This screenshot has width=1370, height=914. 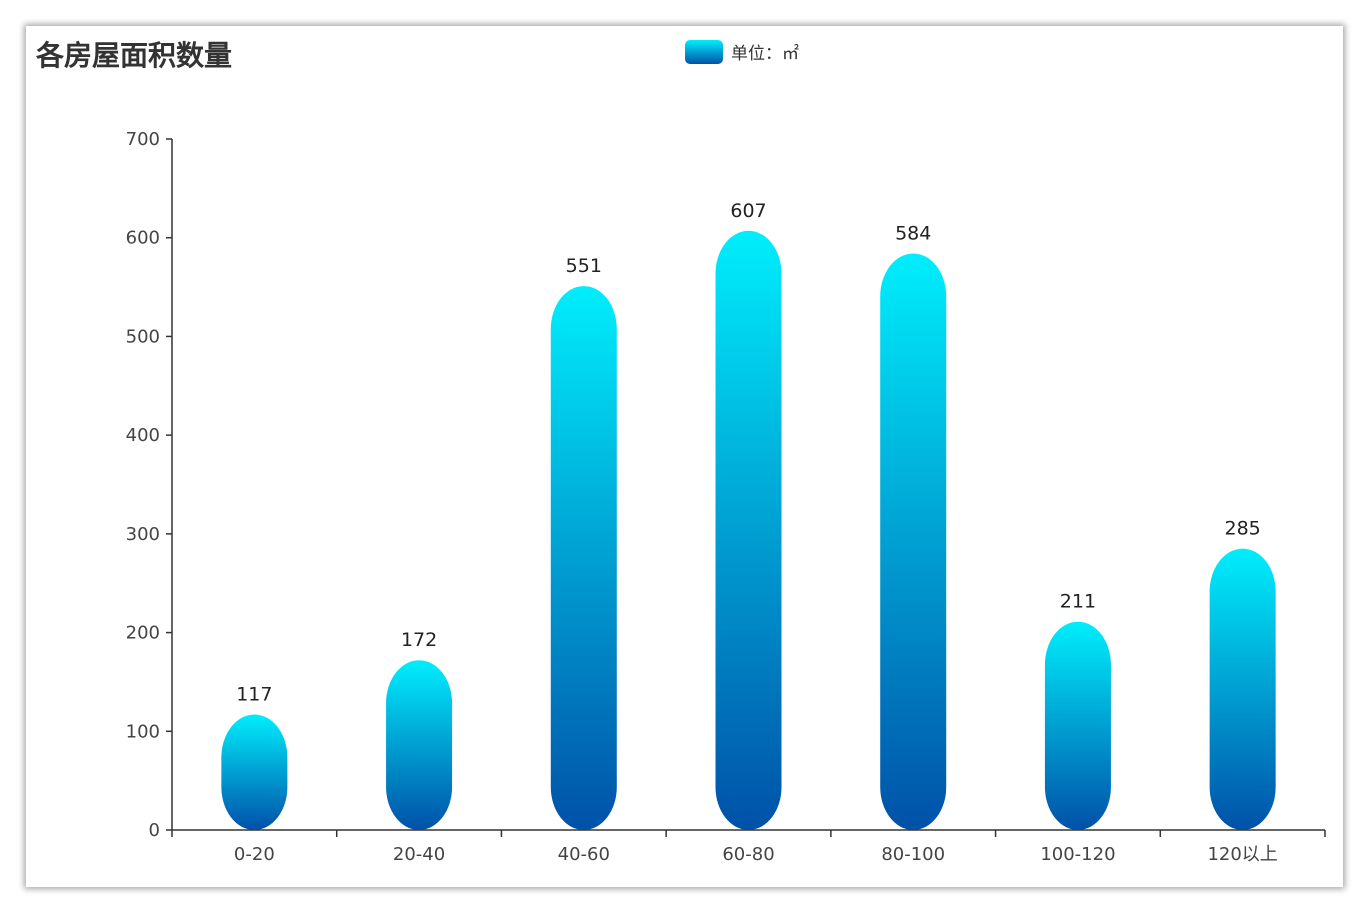 What do you see at coordinates (419, 640) in the screenshot?
I see `bar-value-label: 172` at bounding box center [419, 640].